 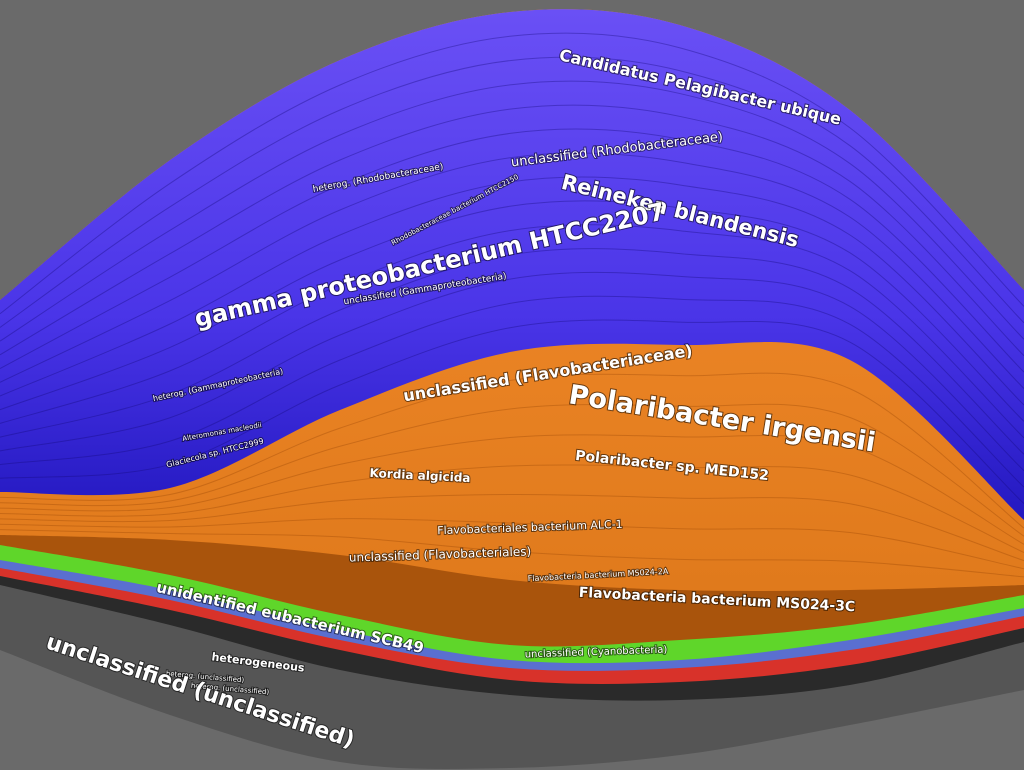 What do you see at coordinates (530, 527) in the screenshot?
I see `label: Flavobacteriales bacterium ALC-1` at bounding box center [530, 527].